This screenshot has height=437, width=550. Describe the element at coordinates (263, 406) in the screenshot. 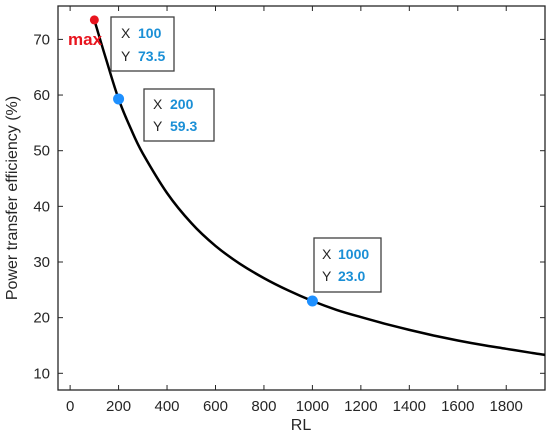

I see `x-tick-label: 800` at that location.